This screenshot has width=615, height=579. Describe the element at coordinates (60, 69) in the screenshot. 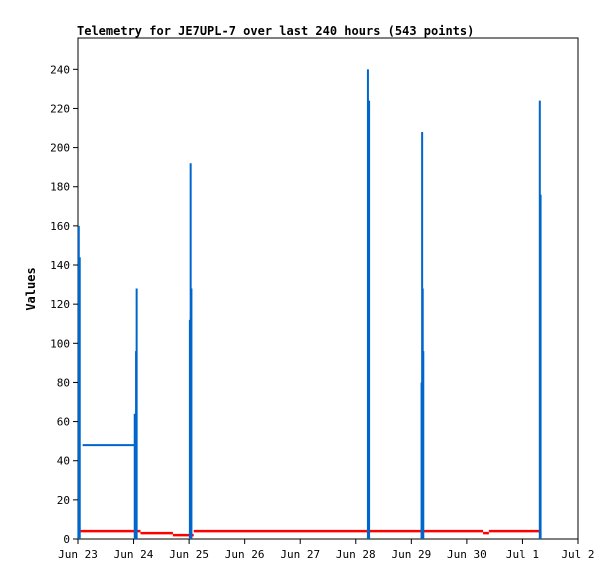

I see `y-tick-label: 240` at that location.